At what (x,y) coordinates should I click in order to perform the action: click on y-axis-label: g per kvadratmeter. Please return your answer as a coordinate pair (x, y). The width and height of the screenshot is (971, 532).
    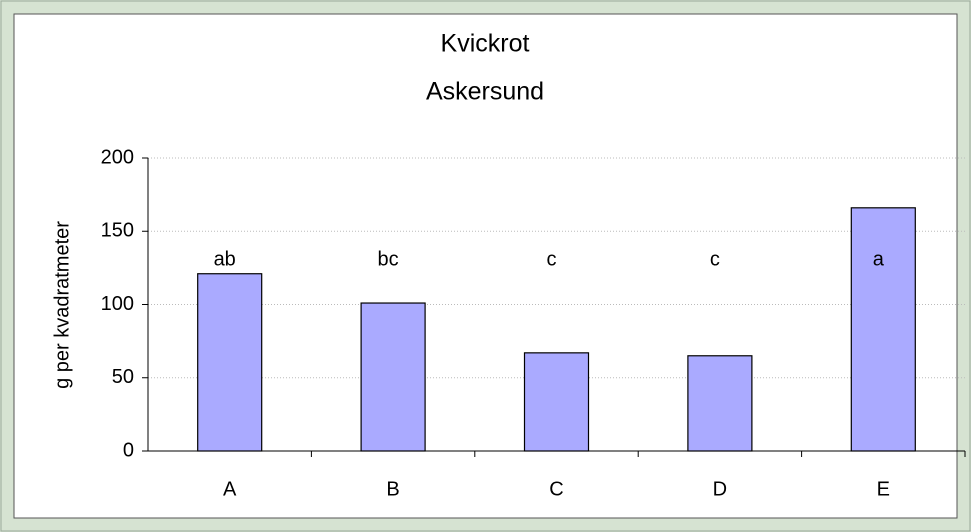
    Looking at the image, I should click on (62, 305).